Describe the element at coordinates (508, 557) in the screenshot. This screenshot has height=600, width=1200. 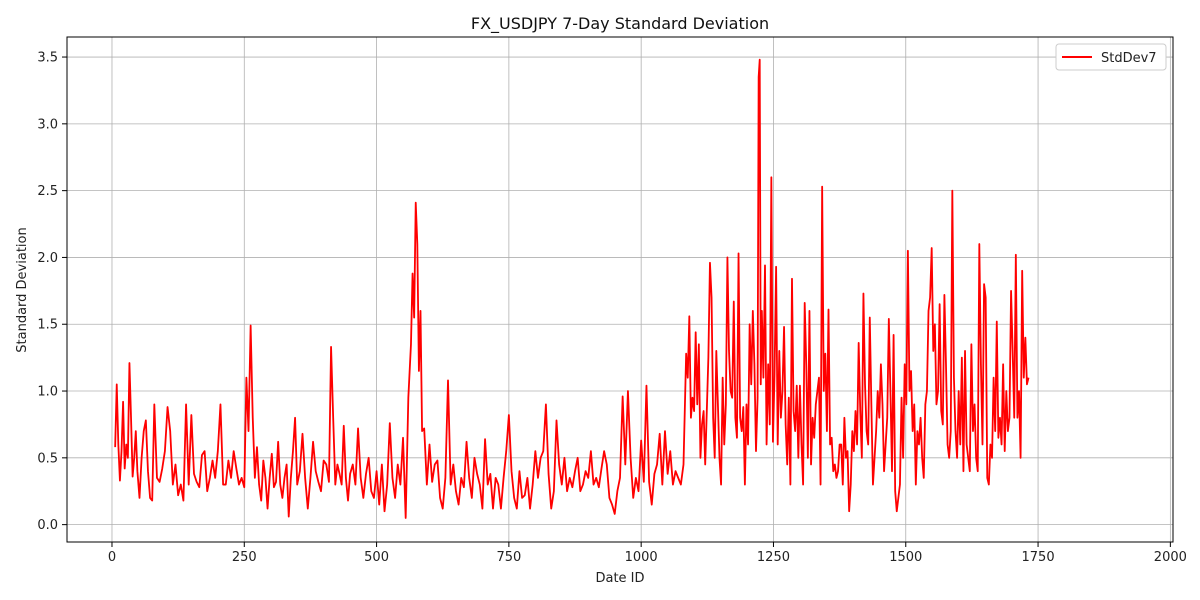
I see `x-tick-label: 750` at that location.